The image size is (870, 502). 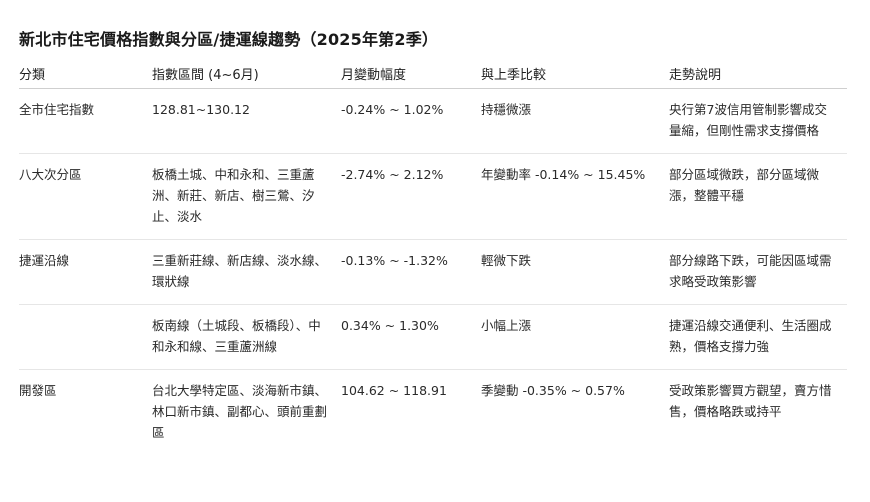 What do you see at coordinates (758, 121) in the screenshot?
I see `cell-trend-note: 央行第7波信用管制影響成交量縮，但剛性需求支撐價格` at bounding box center [758, 121].